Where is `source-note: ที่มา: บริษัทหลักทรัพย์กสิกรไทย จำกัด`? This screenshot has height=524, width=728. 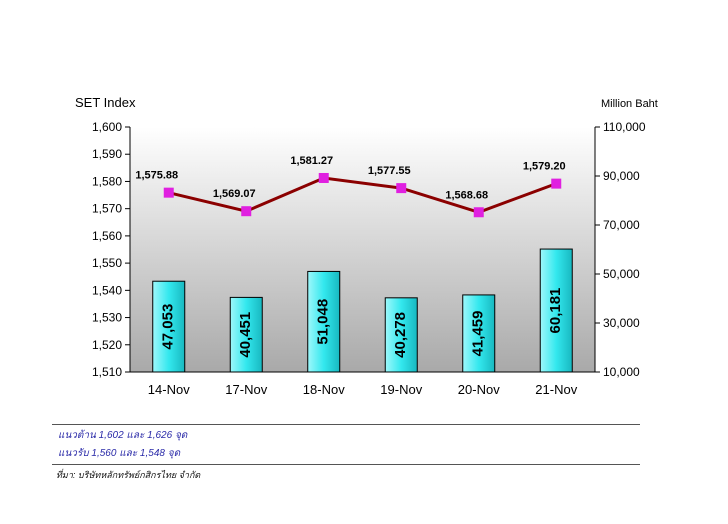 source-note: ที่มา: บริษัทหลักทรัพย์กสิกรไทย จำกัด is located at coordinates (128, 475).